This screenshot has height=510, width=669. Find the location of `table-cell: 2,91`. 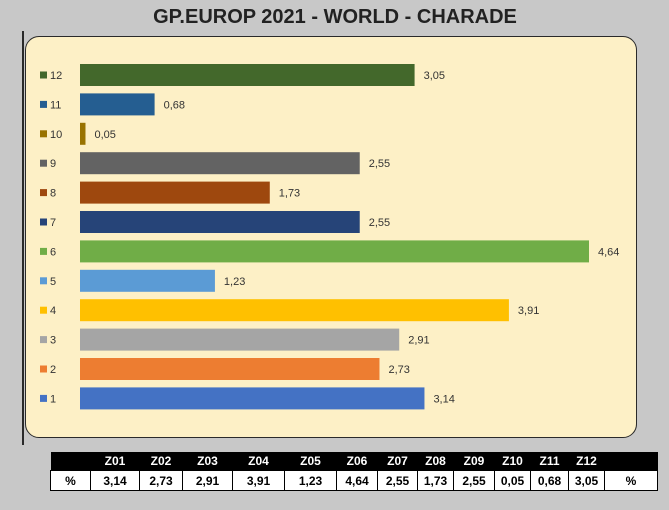

table-cell: 2,91 is located at coordinates (207, 480).